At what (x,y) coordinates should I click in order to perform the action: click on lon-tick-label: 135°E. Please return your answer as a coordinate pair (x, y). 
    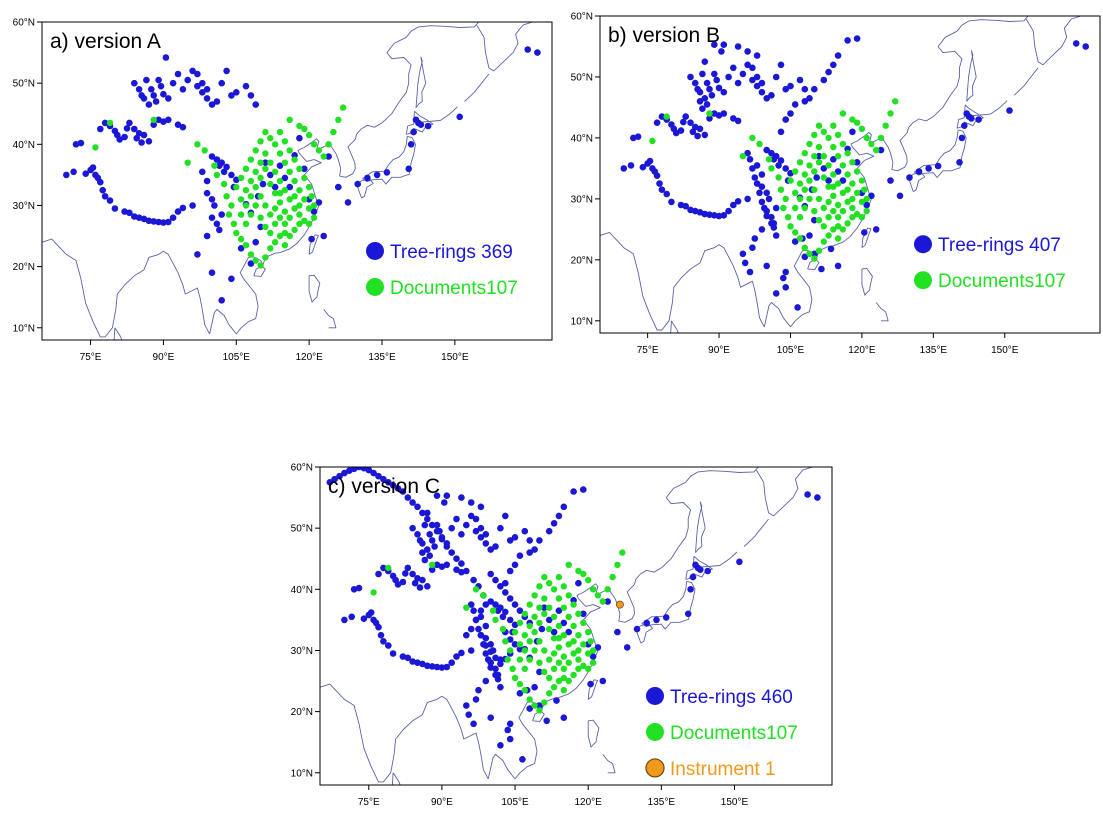
    Looking at the image, I should click on (662, 802).